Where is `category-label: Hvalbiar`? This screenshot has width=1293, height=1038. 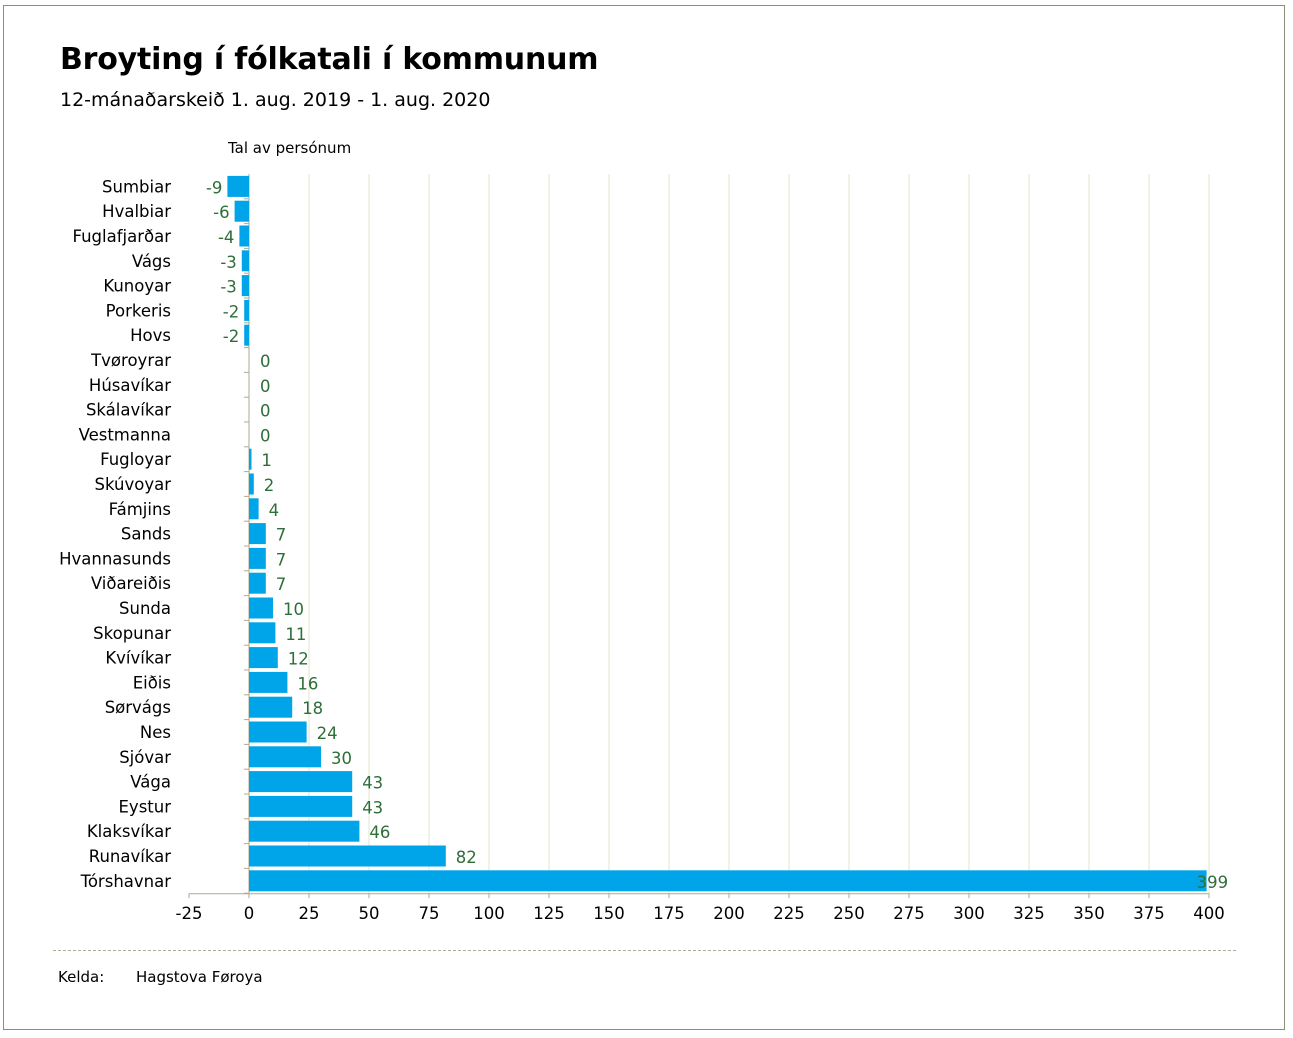
category-label: Hvalbiar is located at coordinates (136, 211).